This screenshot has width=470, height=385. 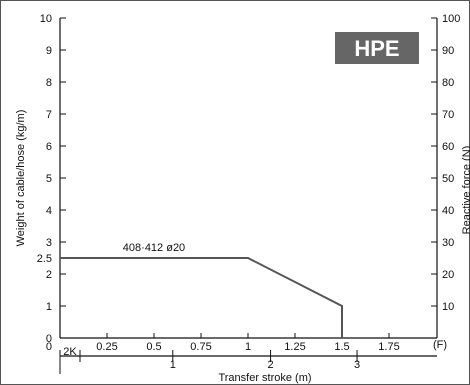 I want to click on y-tick-label: 0, so click(x=49, y=339).